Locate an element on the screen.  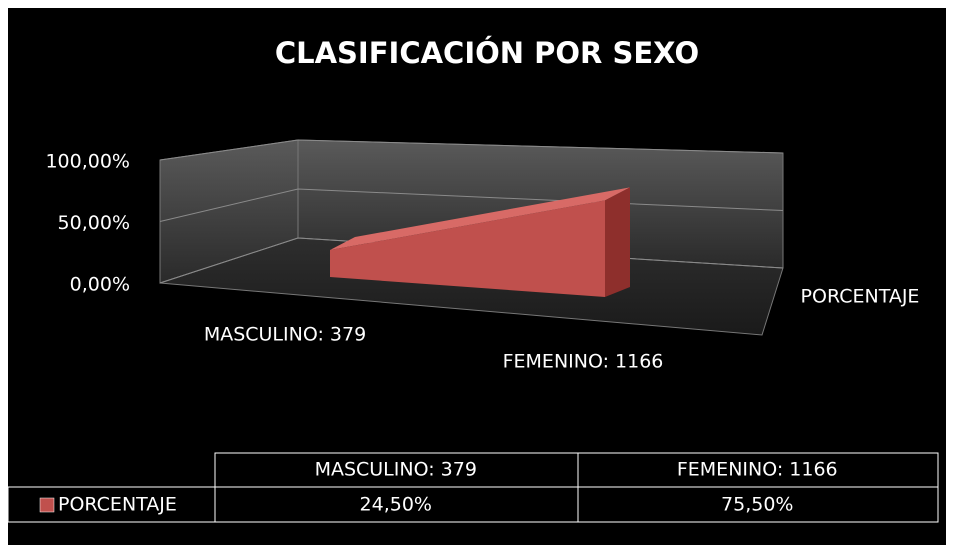
table-cell: 24,50% is located at coordinates (396, 505).